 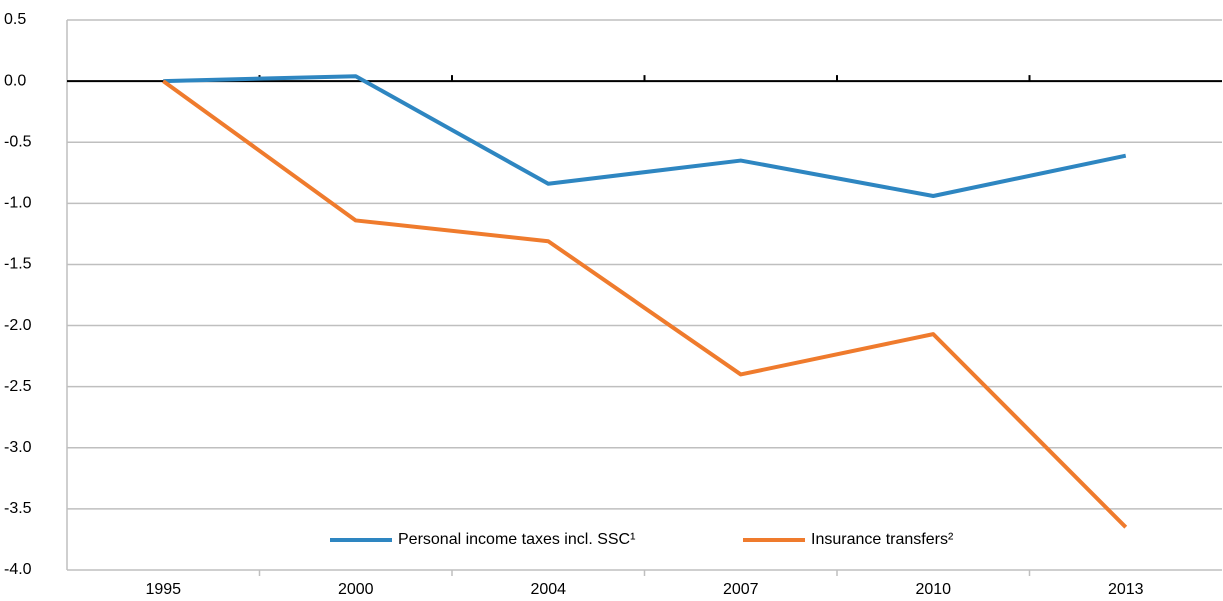 I want to click on y-tick-label: -3.5, so click(x=18, y=508).